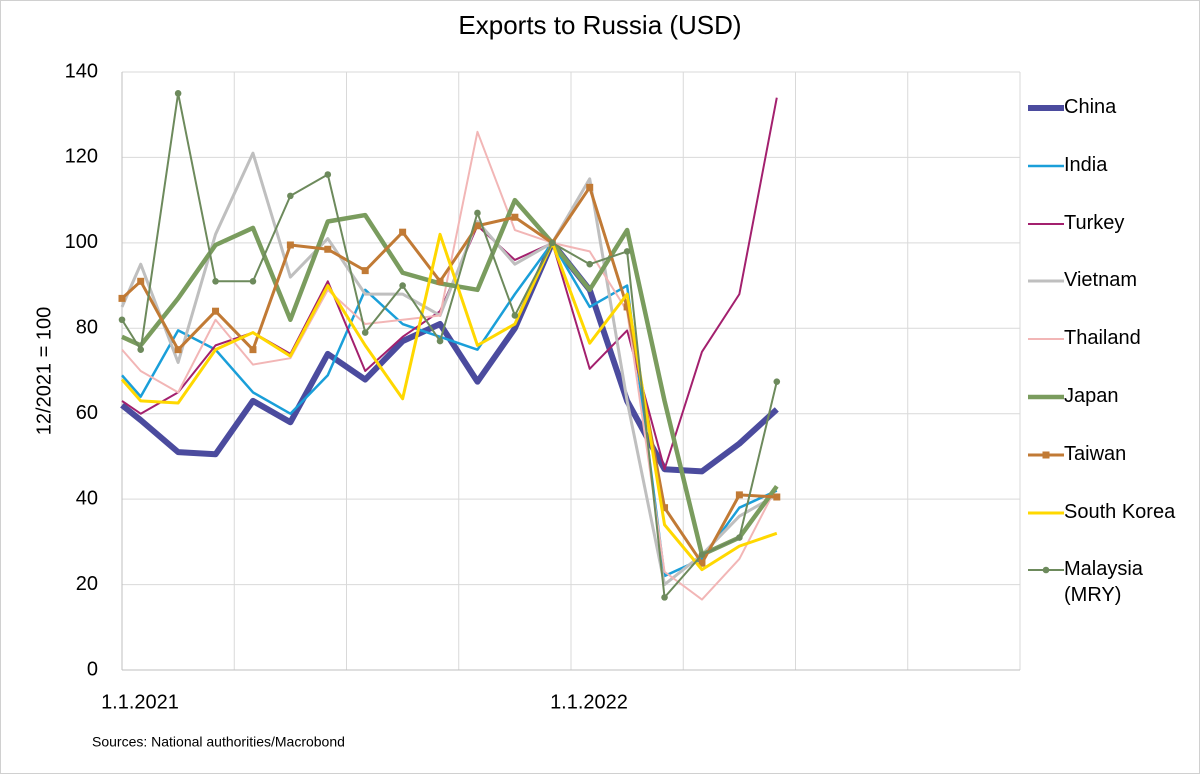 The image size is (1200, 774). I want to click on legend-item: Thailand, so click(1111, 352).